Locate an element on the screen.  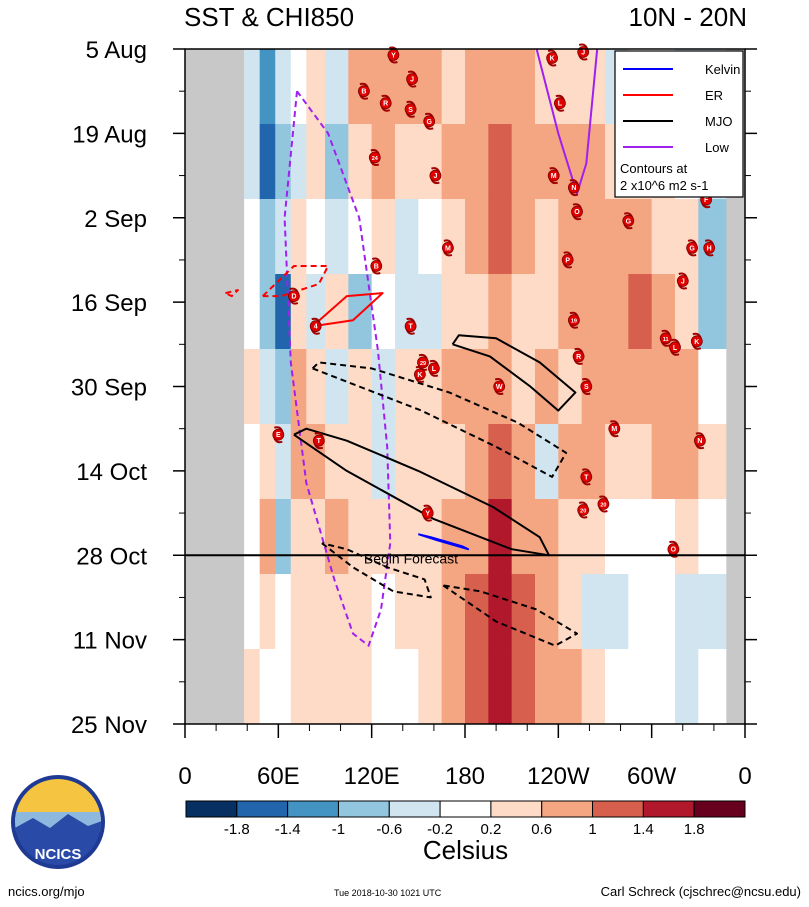
legend-label: Kelvin is located at coordinates (722, 69).